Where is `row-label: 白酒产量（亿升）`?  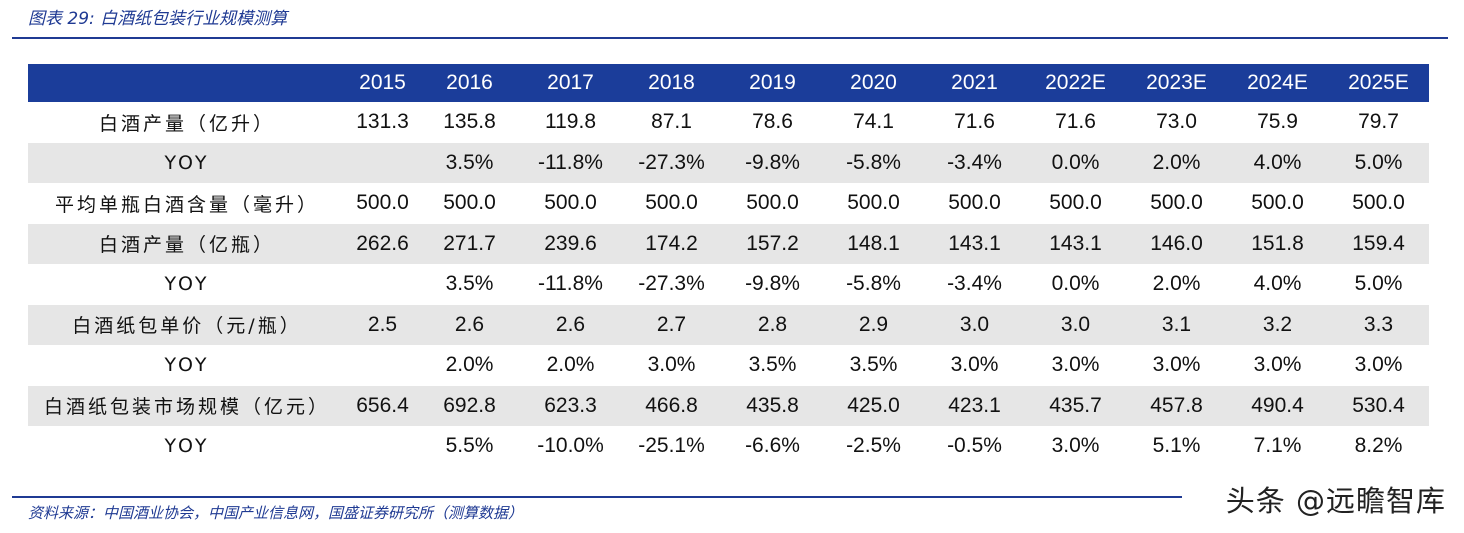 row-label: 白酒产量（亿升） is located at coordinates (186, 123).